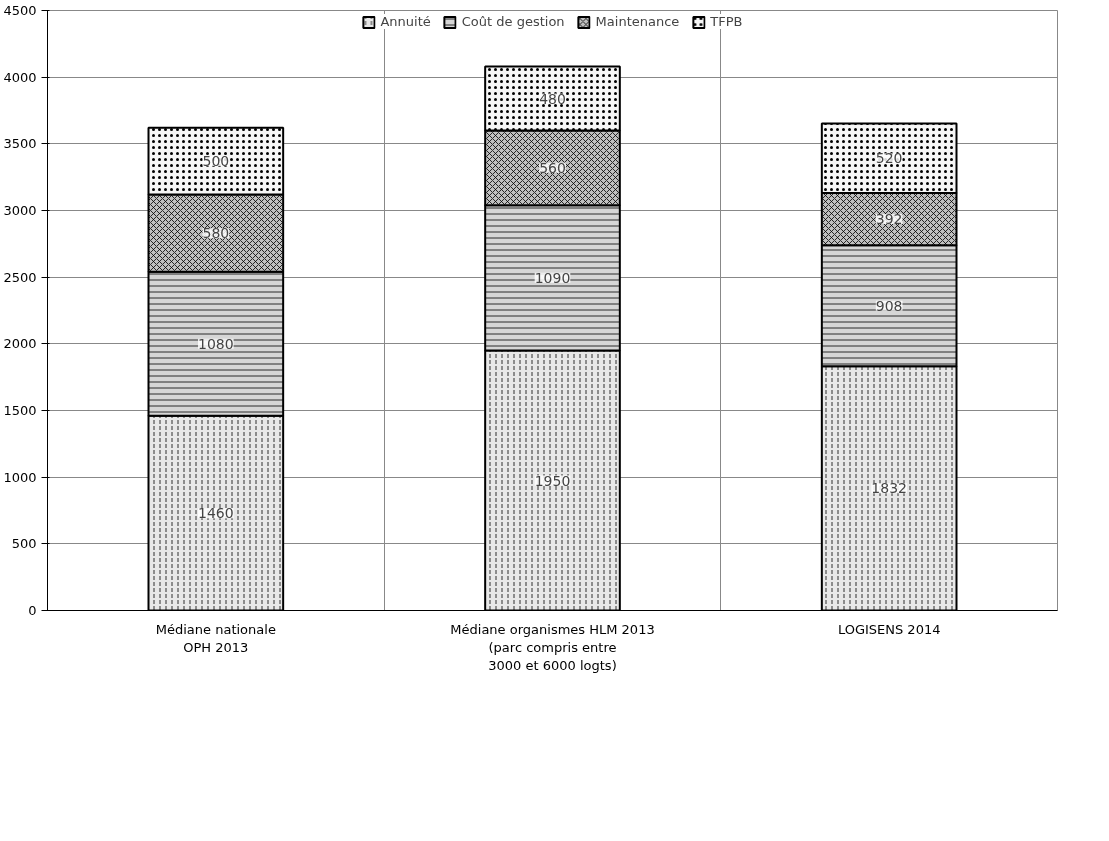 Image resolution: width=1109 pixels, height=841 pixels. I want to click on x-tick-label: Médiane nationale OPH 2013, so click(215, 638).